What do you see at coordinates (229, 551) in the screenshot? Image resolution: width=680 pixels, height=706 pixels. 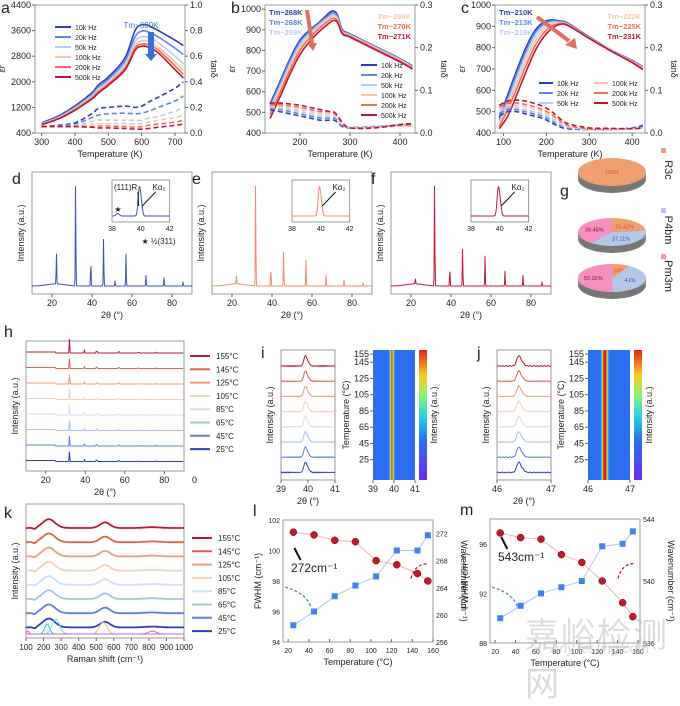 I see `legend-label: 145°C` at bounding box center [229, 551].